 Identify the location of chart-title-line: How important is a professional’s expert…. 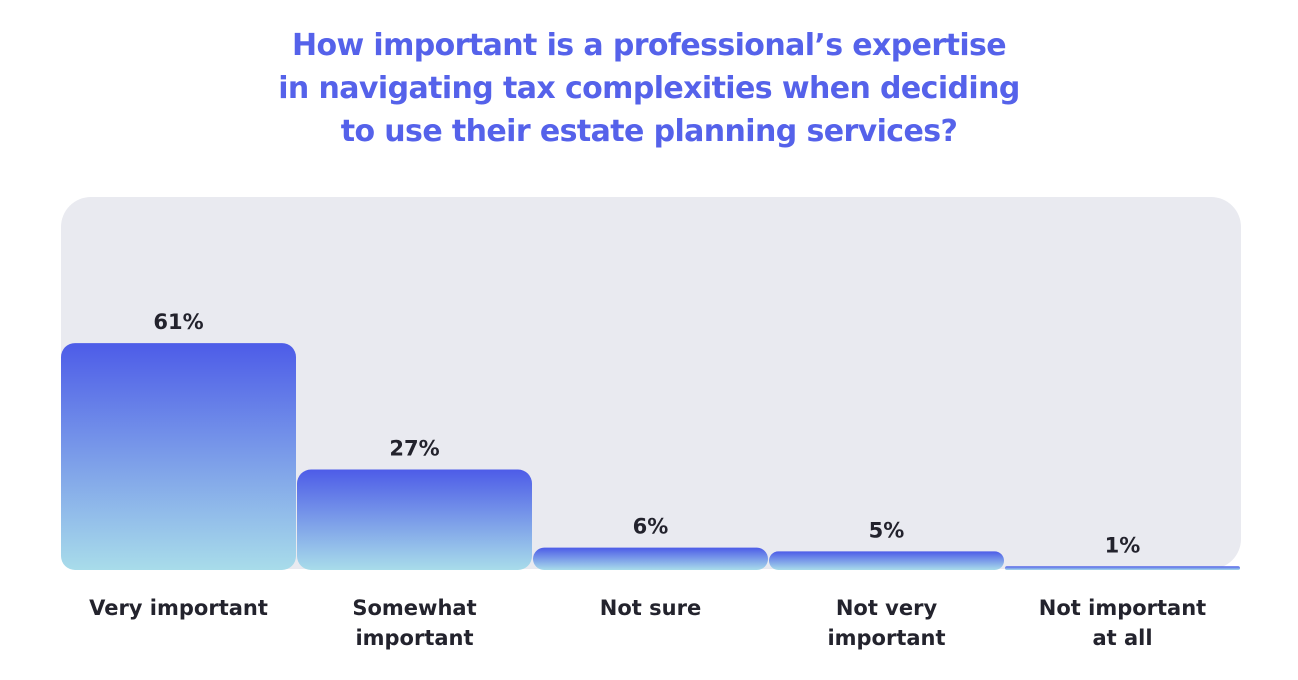
(649, 45).